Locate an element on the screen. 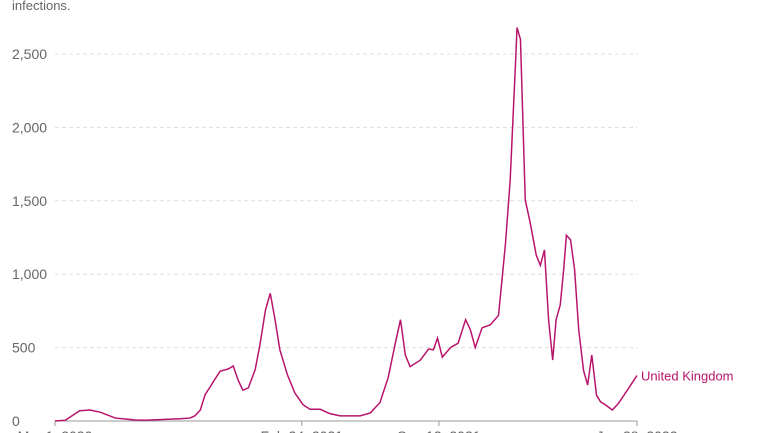 This screenshot has width=770, height=433. y-tick-label: 1,500 is located at coordinates (29, 201).